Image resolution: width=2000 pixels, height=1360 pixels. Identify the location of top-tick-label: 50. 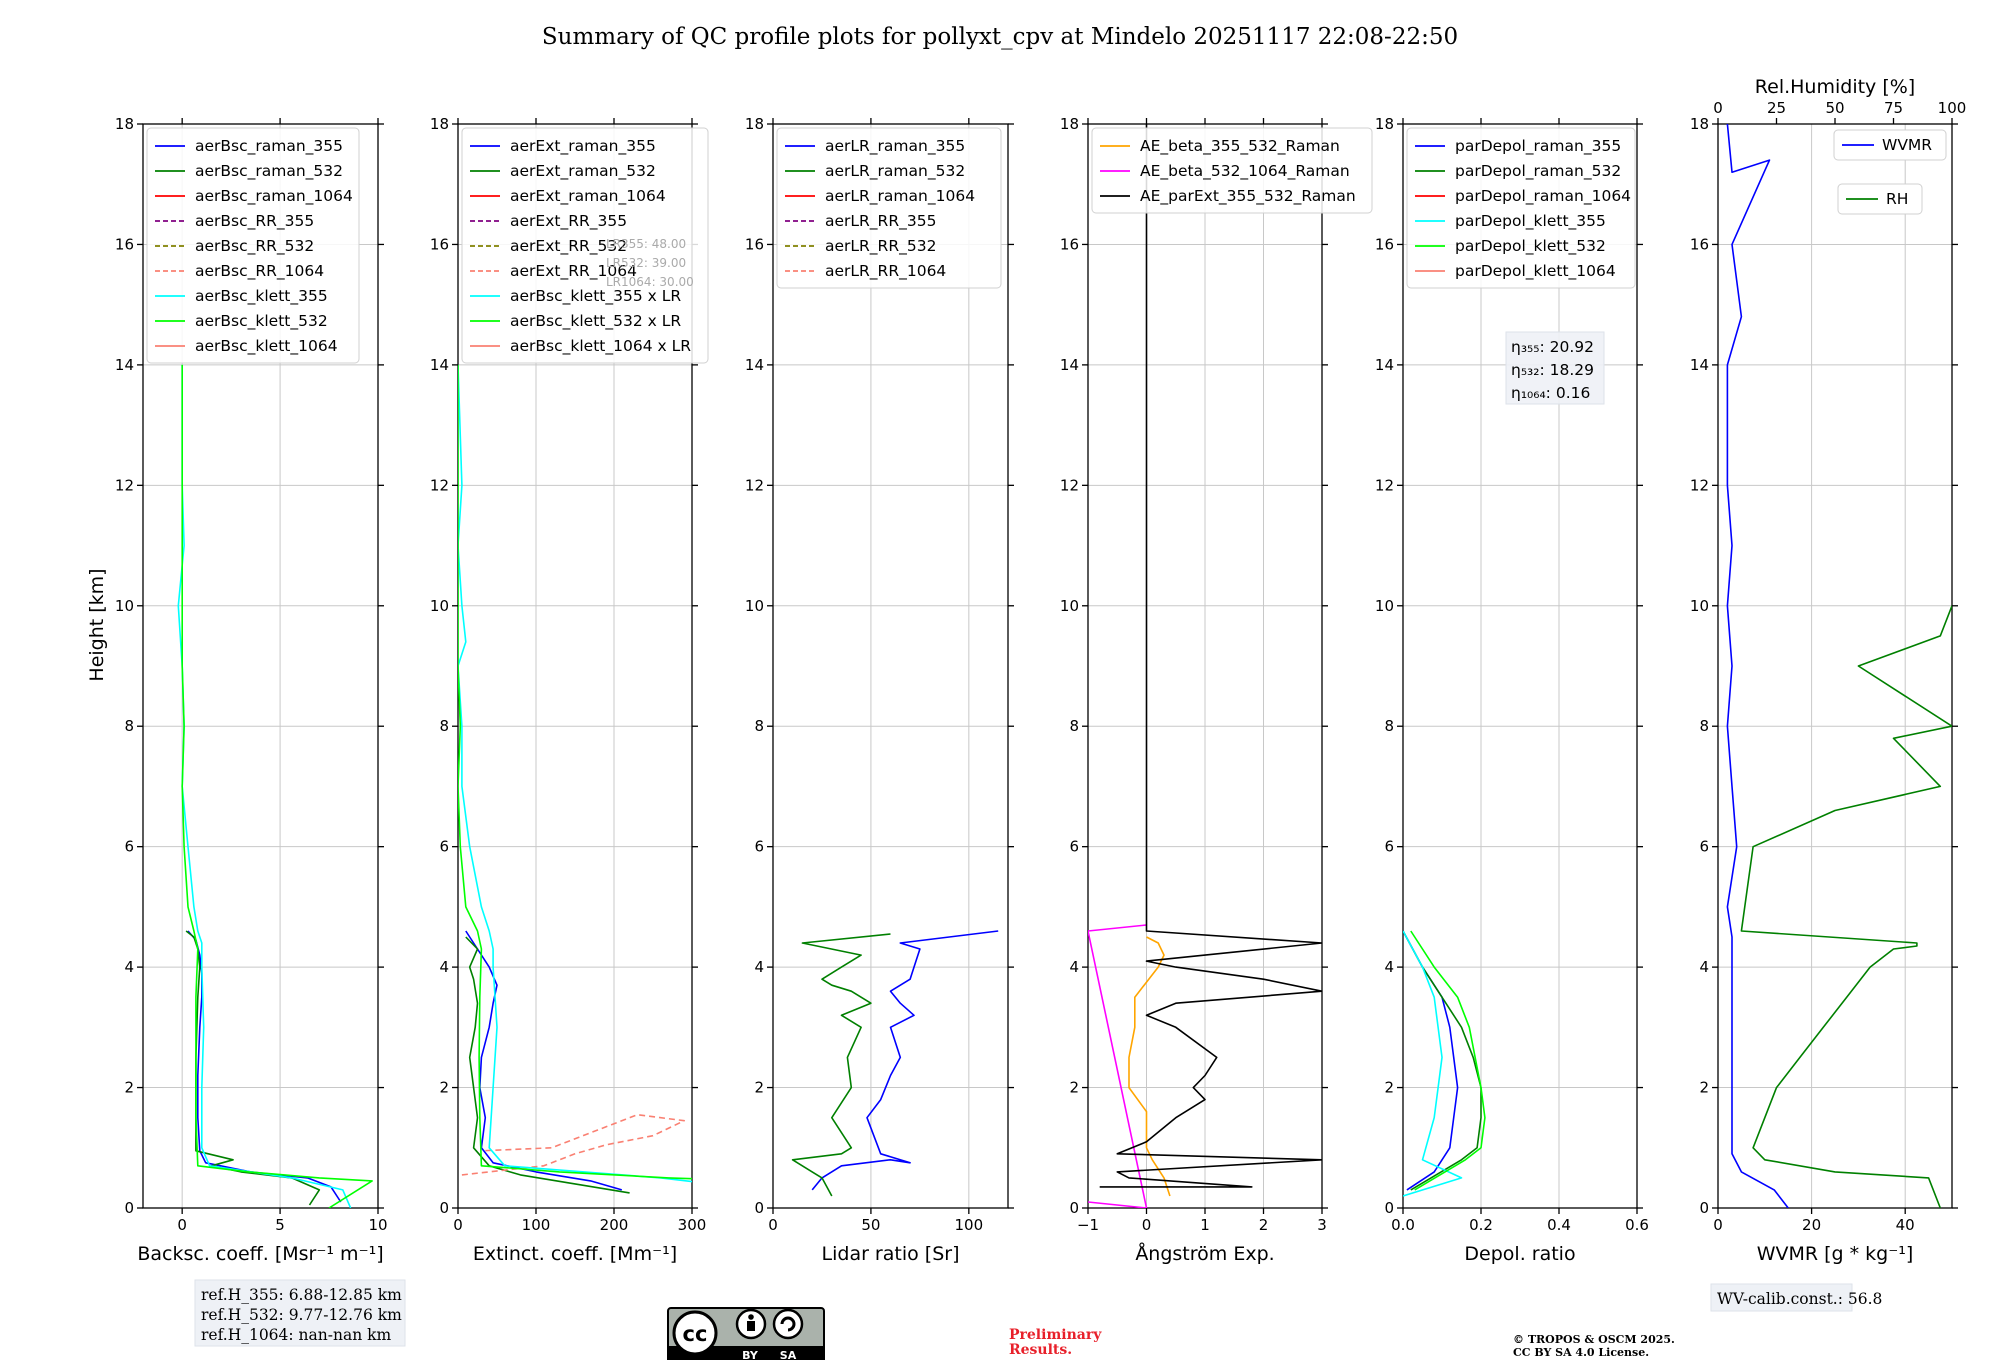
(1834, 108).